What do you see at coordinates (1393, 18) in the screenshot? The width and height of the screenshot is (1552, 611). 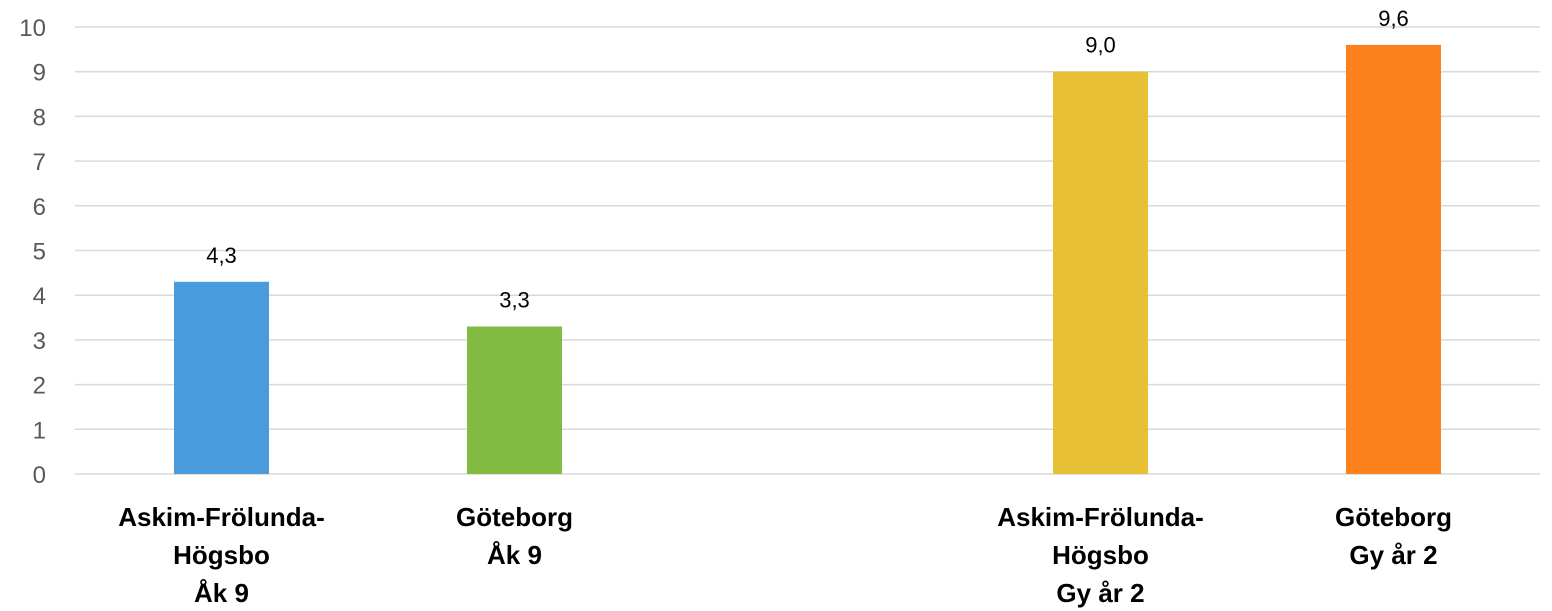 I see `data-label: 9,6` at bounding box center [1393, 18].